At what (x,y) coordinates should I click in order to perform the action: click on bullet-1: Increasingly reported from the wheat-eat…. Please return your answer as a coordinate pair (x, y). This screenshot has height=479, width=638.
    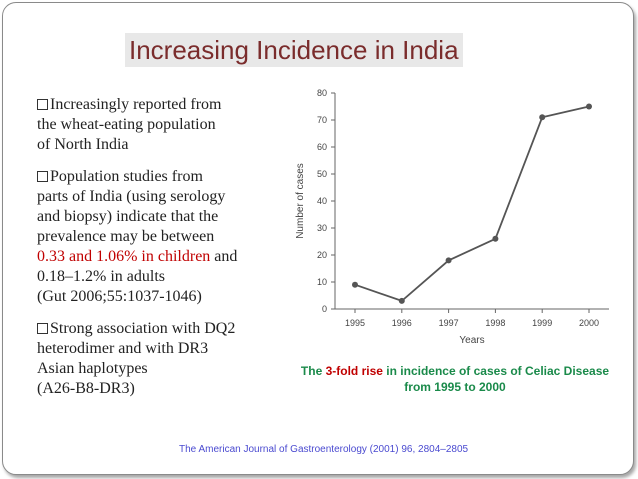
    Looking at the image, I should click on (162, 125).